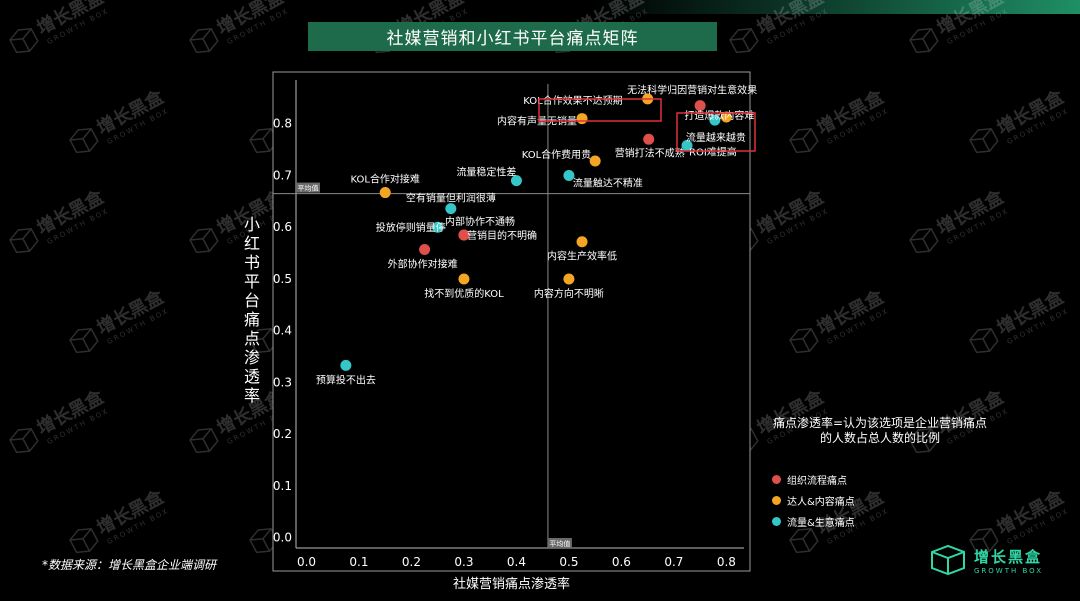  Describe the element at coordinates (776, 500) in the screenshot. I see `legend-dot-orange` at that location.